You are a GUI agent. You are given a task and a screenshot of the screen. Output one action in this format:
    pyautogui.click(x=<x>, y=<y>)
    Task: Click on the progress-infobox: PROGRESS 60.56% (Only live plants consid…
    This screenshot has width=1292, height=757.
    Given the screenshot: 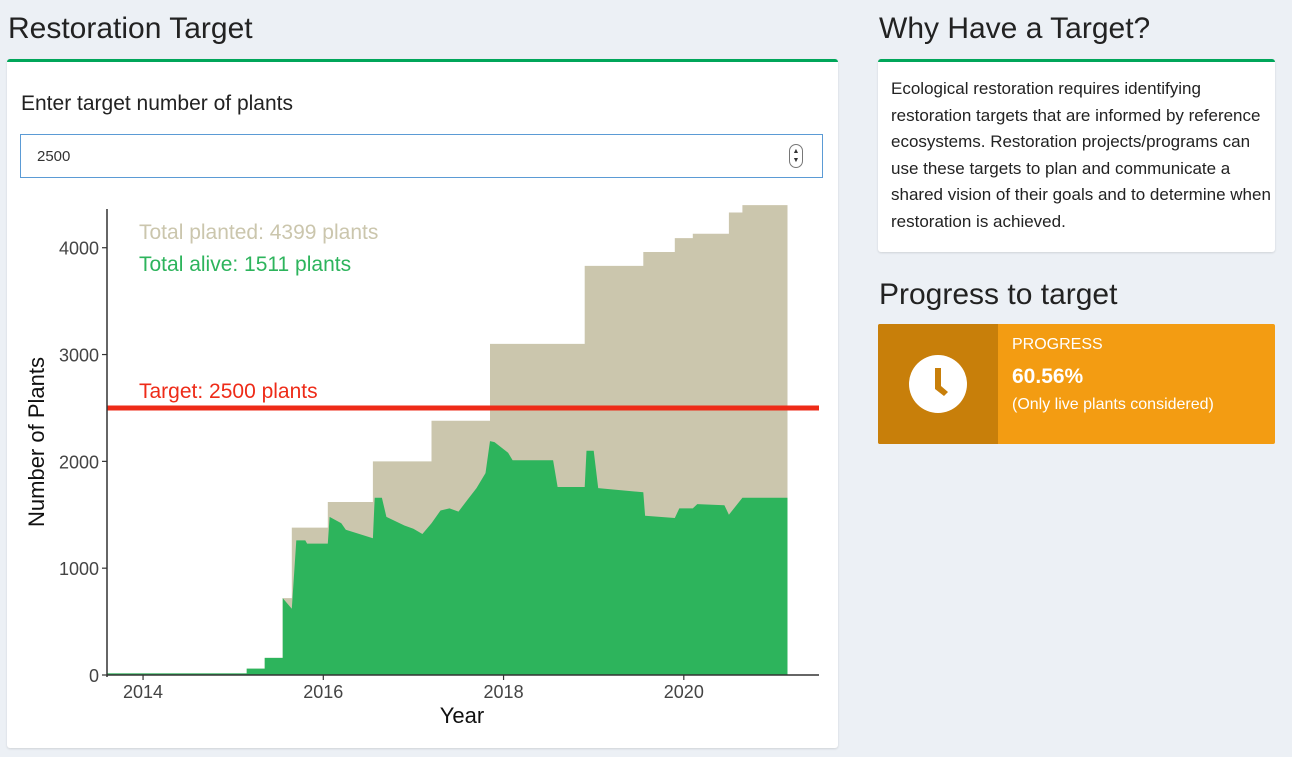 What is the action you would take?
    pyautogui.click(x=1076, y=384)
    